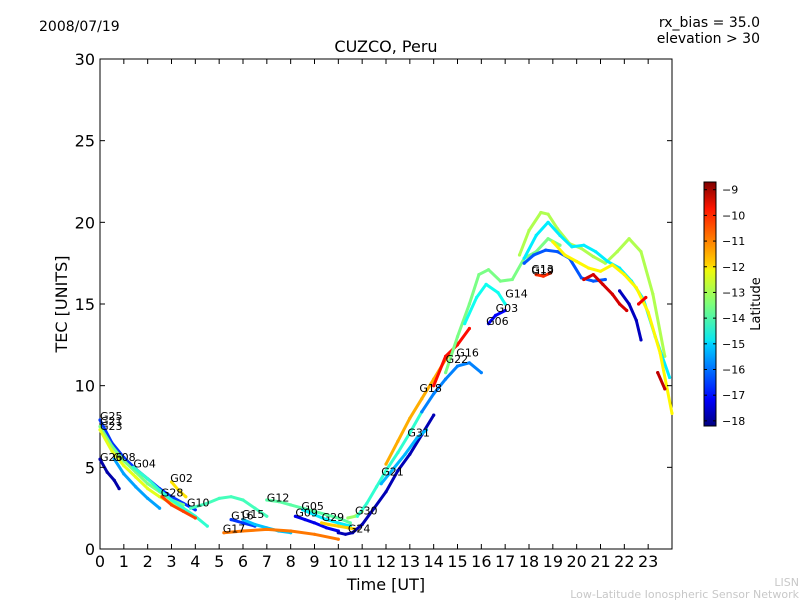 The width and height of the screenshot is (800, 600). Describe the element at coordinates (457, 359) in the screenshot. I see `satellite-label: G22` at that location.